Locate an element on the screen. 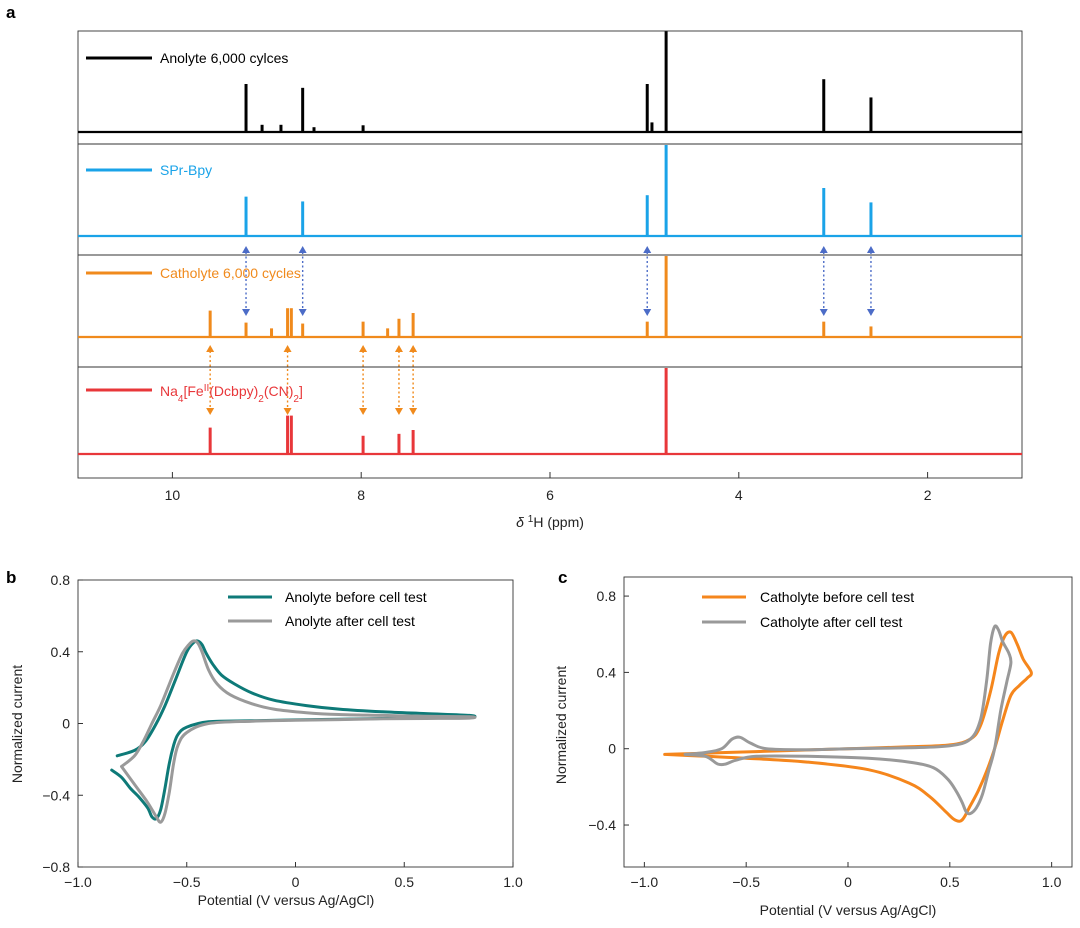  nmr-tick-label-2: 6 is located at coordinates (550, 495).